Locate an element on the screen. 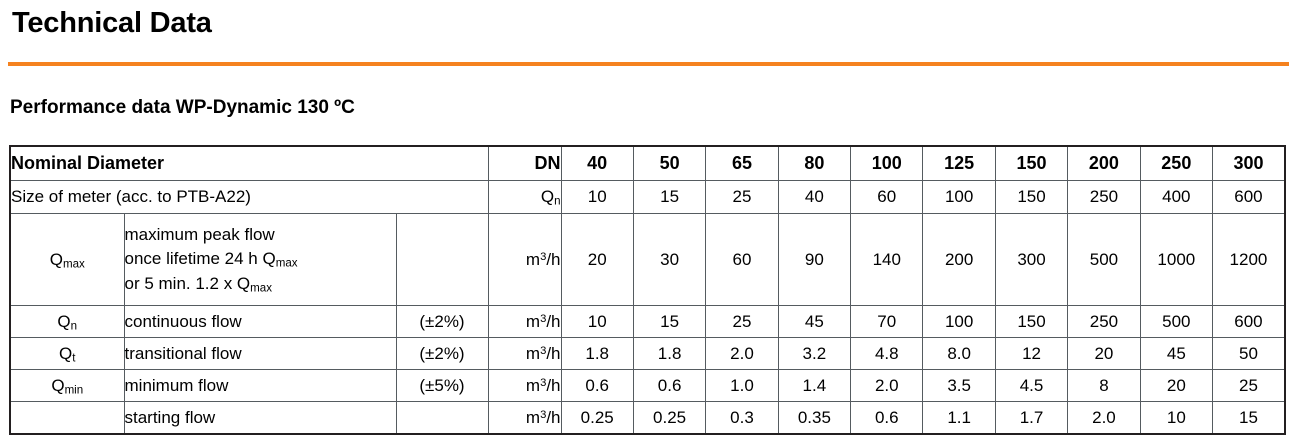 This screenshot has width=1297, height=447. cell-q-max-250: 1000 is located at coordinates (1176, 259).